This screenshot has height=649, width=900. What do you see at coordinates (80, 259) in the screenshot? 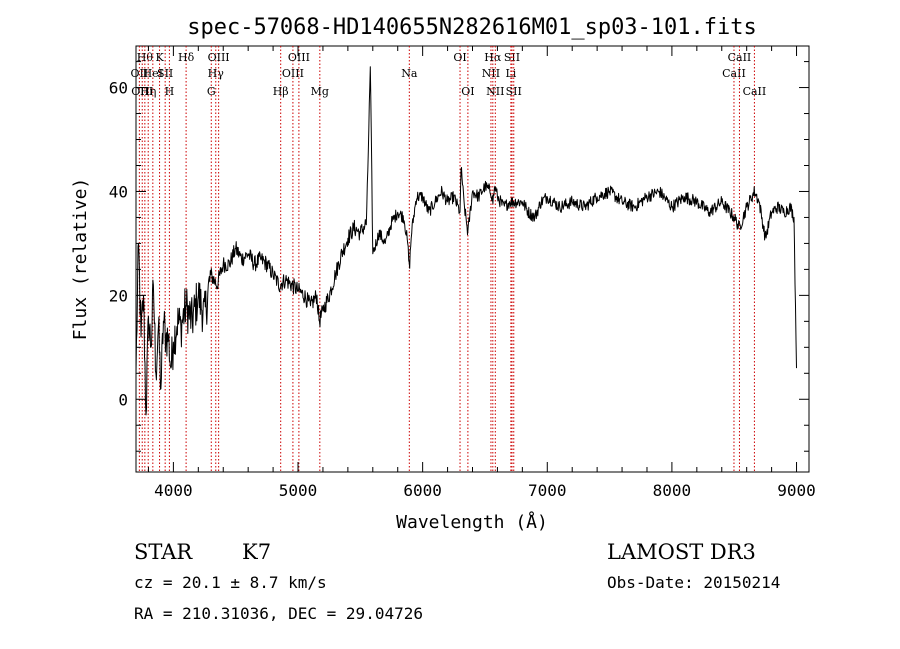
I see `y-axis-label: Flux (relative)` at bounding box center [80, 259].